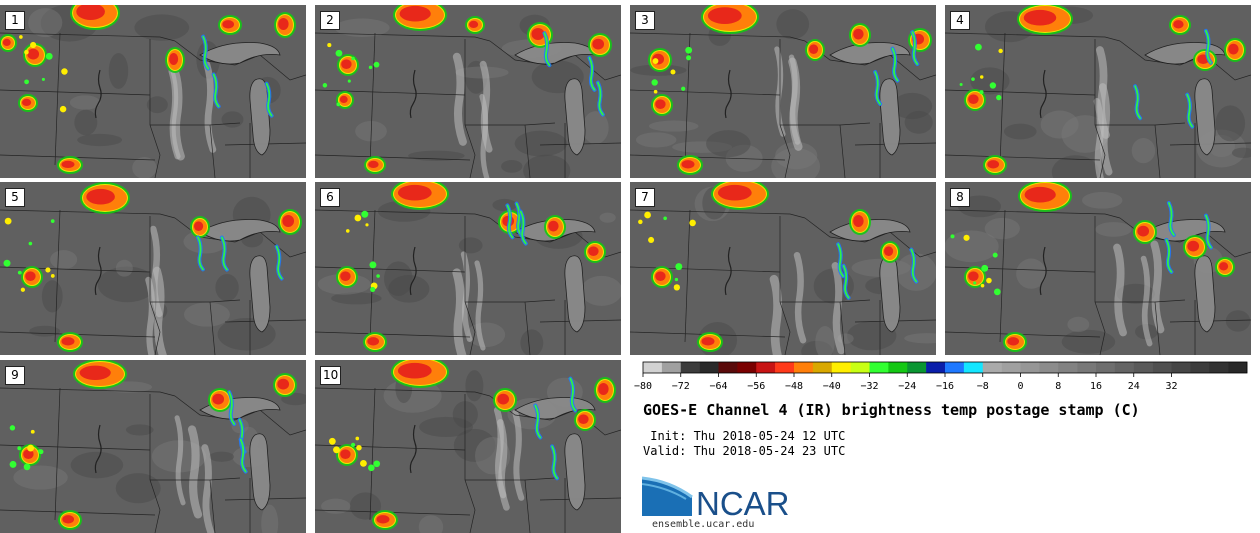 This screenshot has width=1260, height=533. I want to click on stamp-panel-5: 5, so click(153, 268).